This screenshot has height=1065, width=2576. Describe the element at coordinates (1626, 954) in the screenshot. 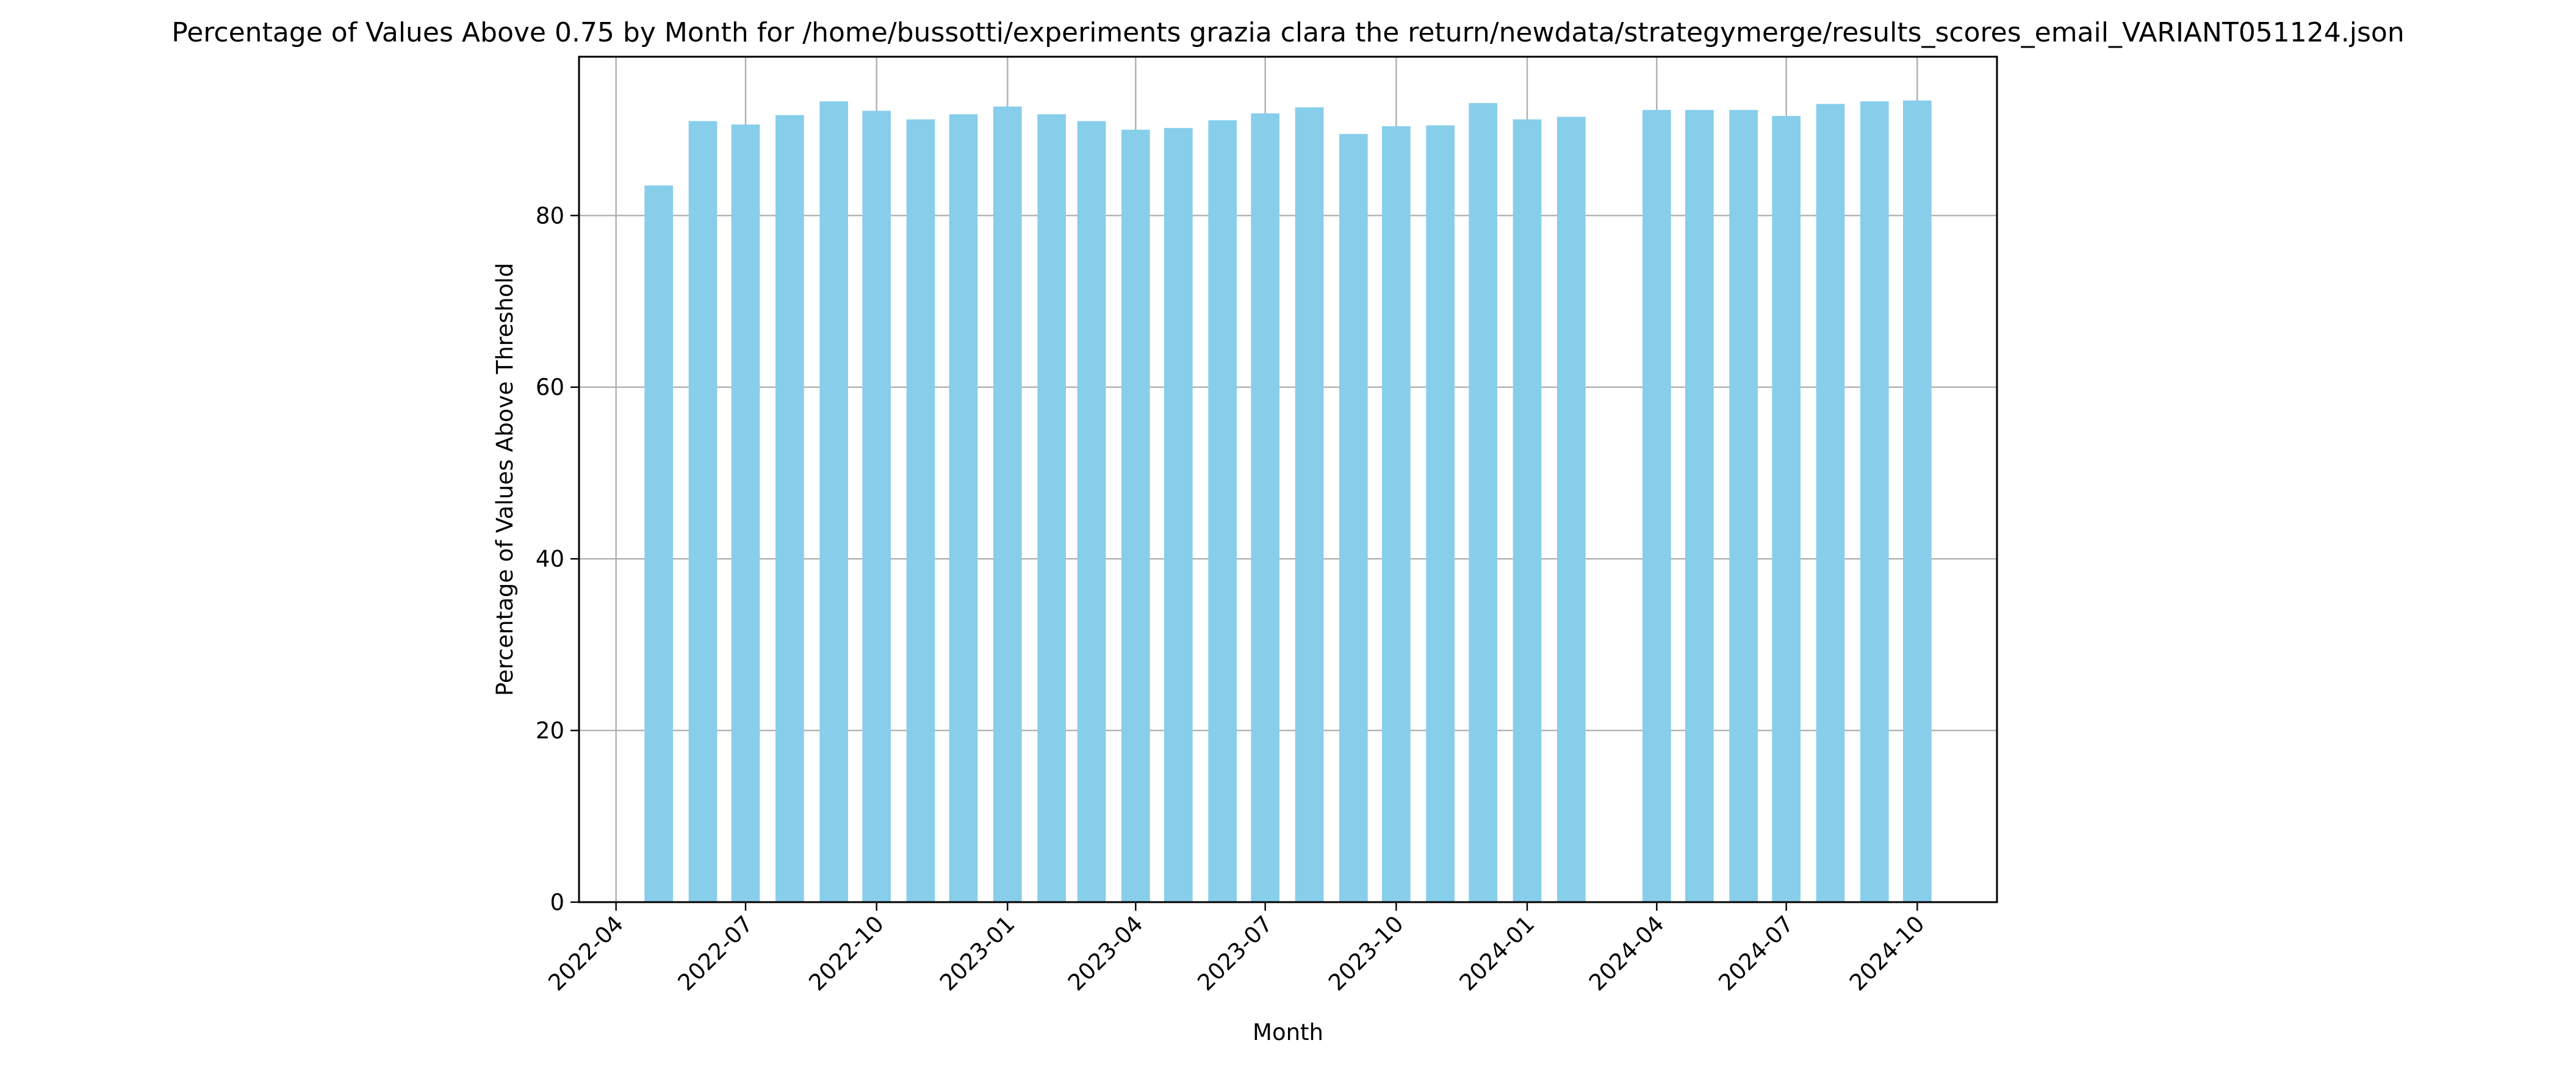

I see `x-tick-label: 2024-04` at that location.